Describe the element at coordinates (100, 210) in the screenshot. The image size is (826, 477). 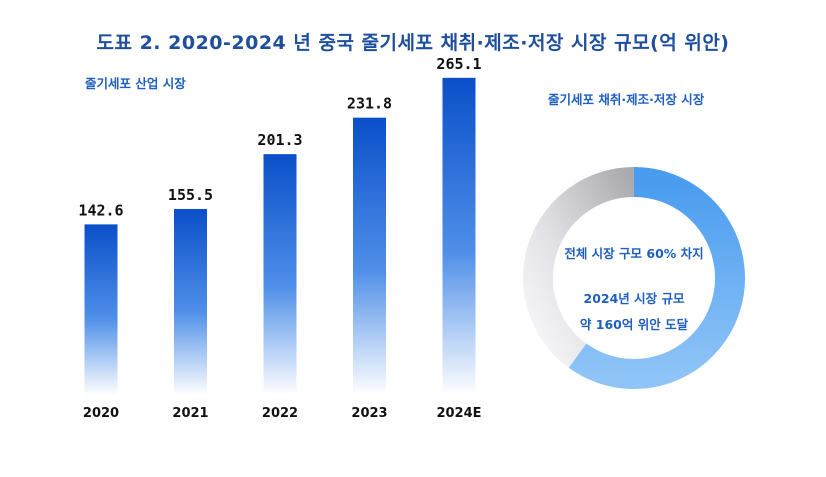
I see `bar-value-label: 142.6` at that location.